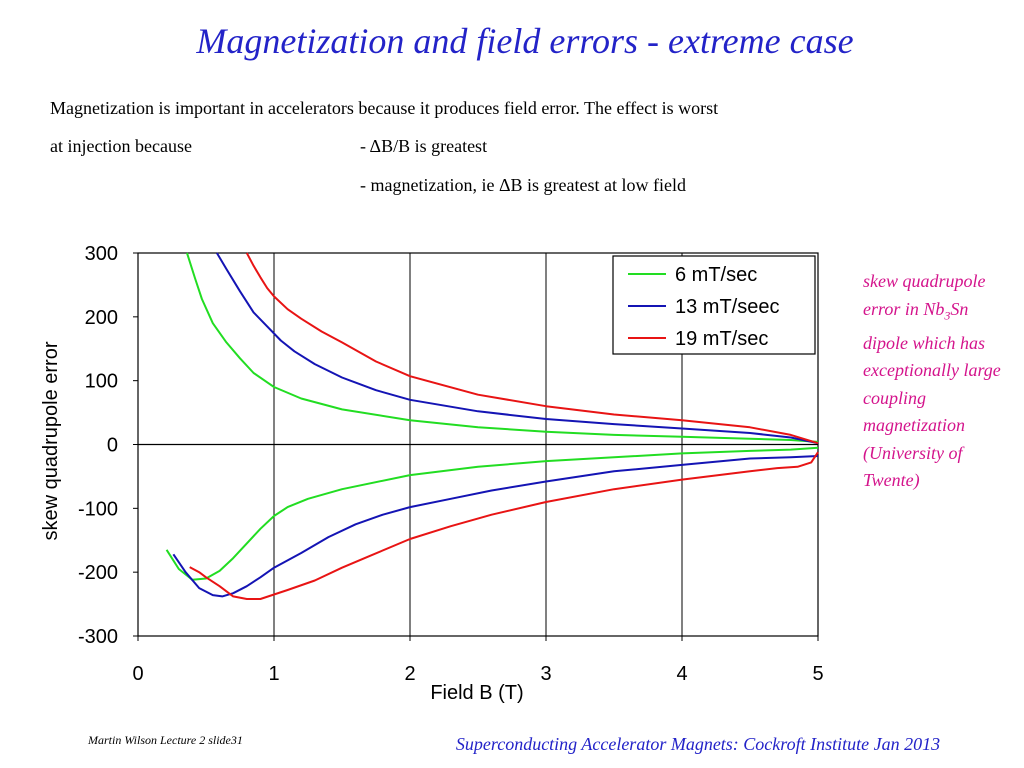 The image size is (1024, 768). I want to click on series-line-3-lower, so click(504, 525).